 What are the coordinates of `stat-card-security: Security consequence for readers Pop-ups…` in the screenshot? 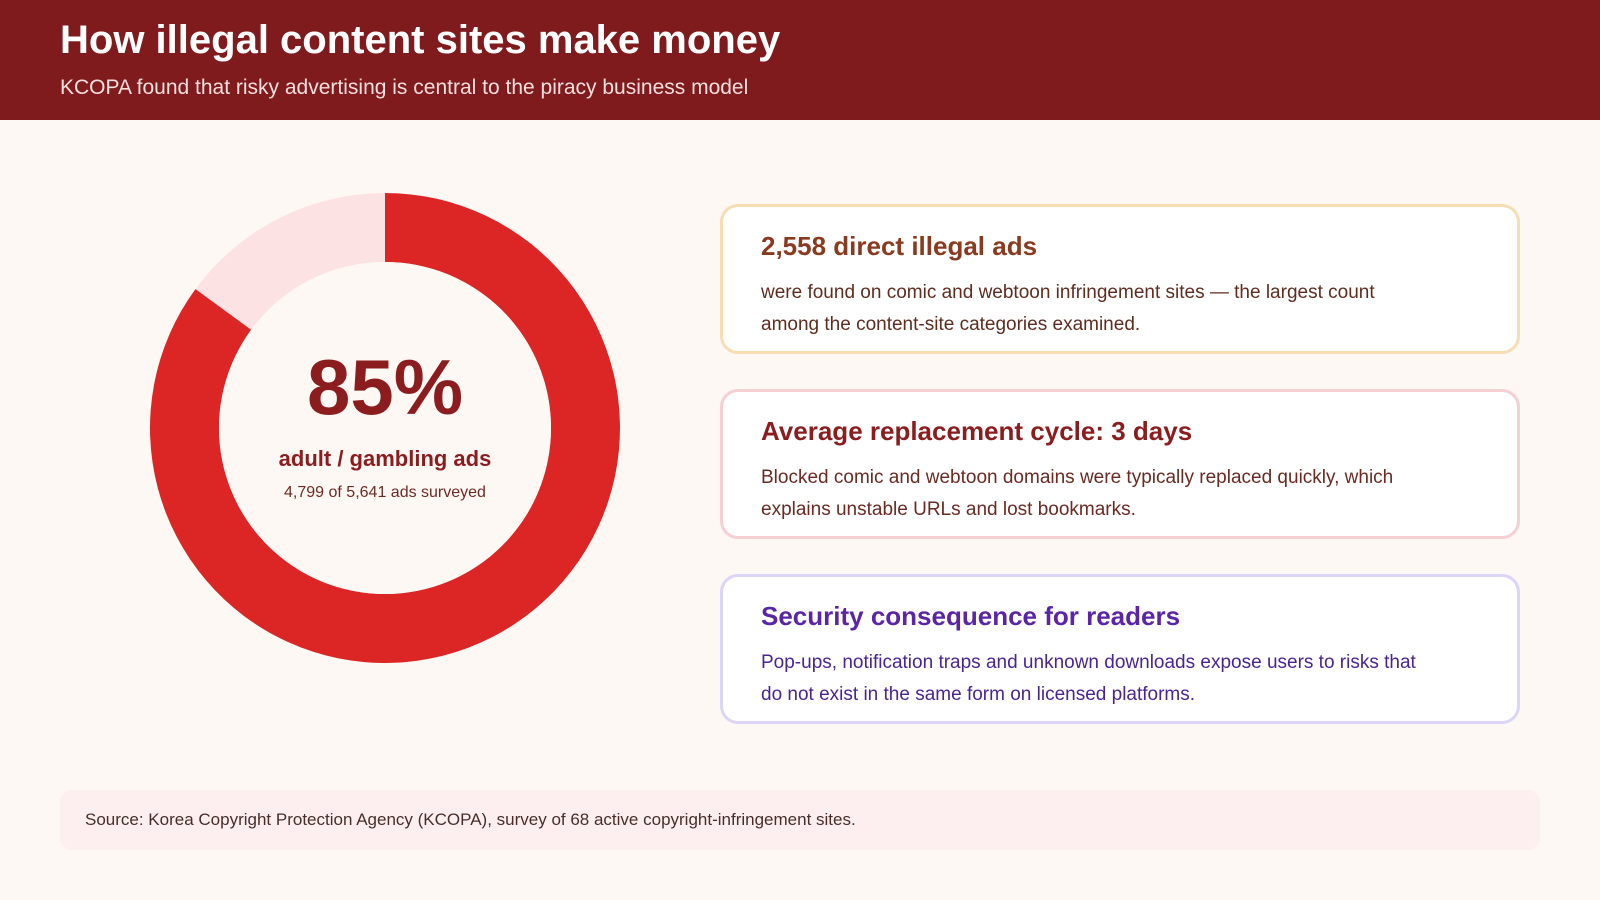 It's located at (1120, 649).